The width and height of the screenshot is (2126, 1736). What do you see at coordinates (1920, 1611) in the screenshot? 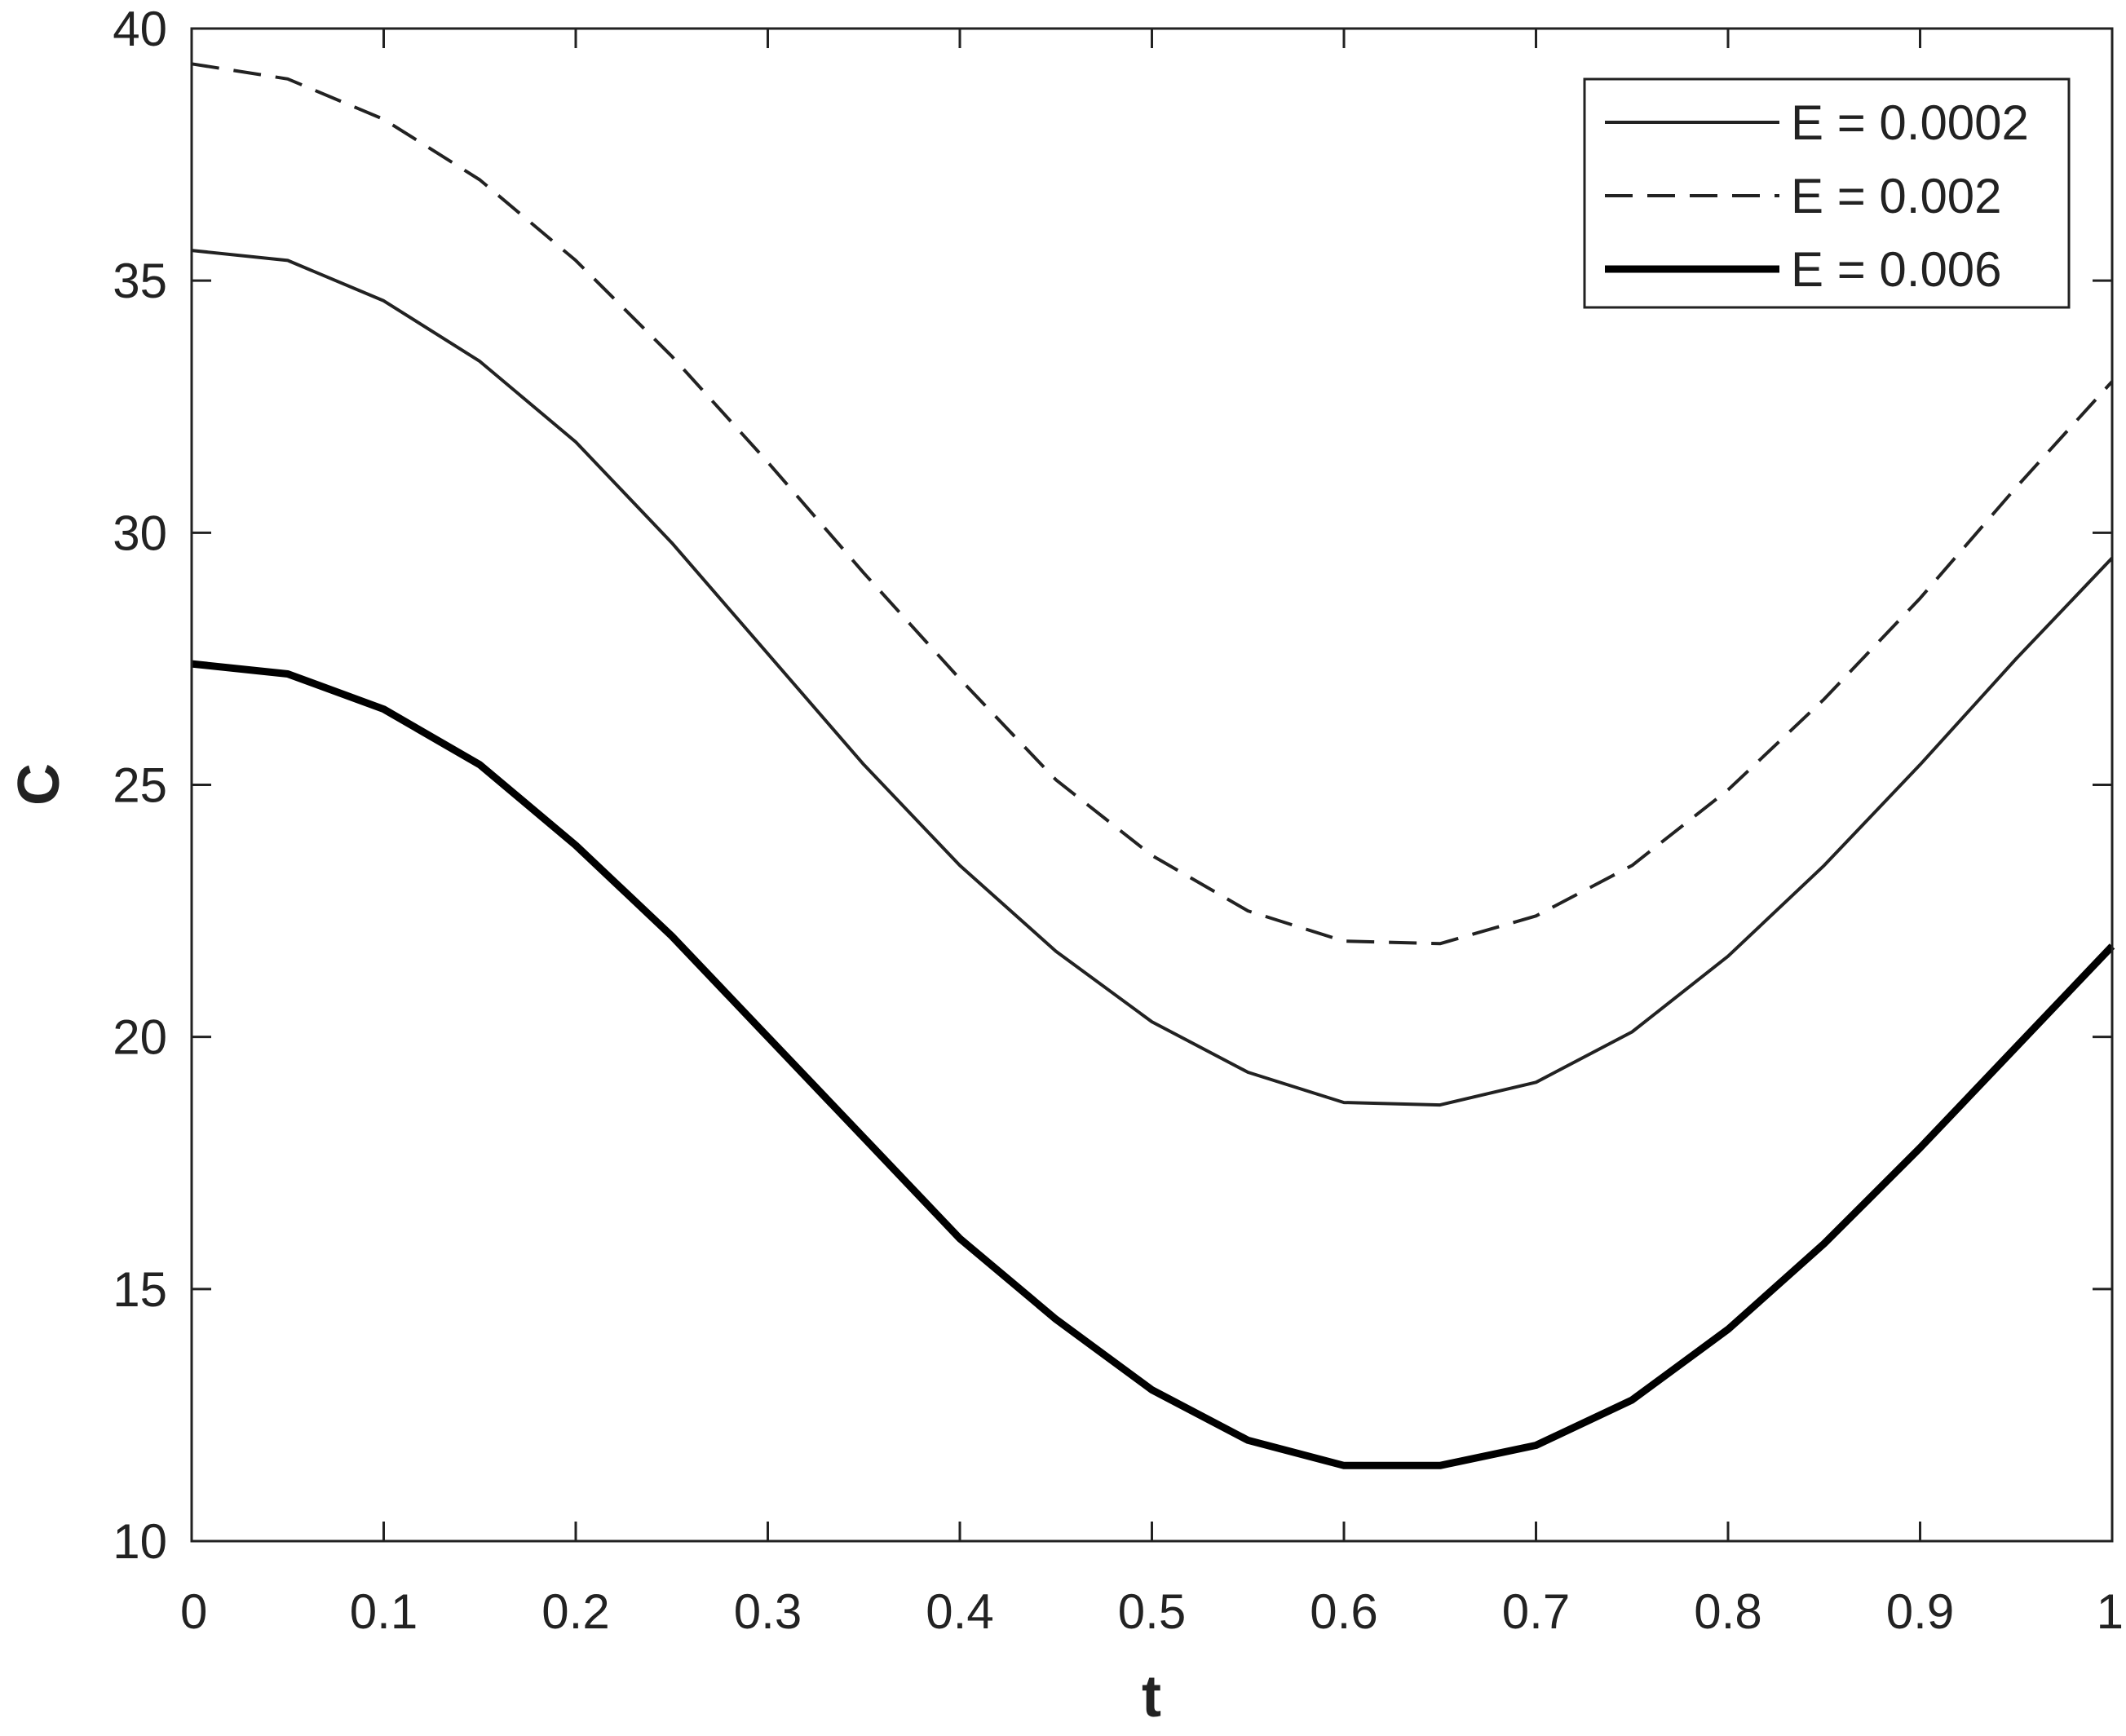
I see `x-tick-label: 0.9` at bounding box center [1920, 1611].